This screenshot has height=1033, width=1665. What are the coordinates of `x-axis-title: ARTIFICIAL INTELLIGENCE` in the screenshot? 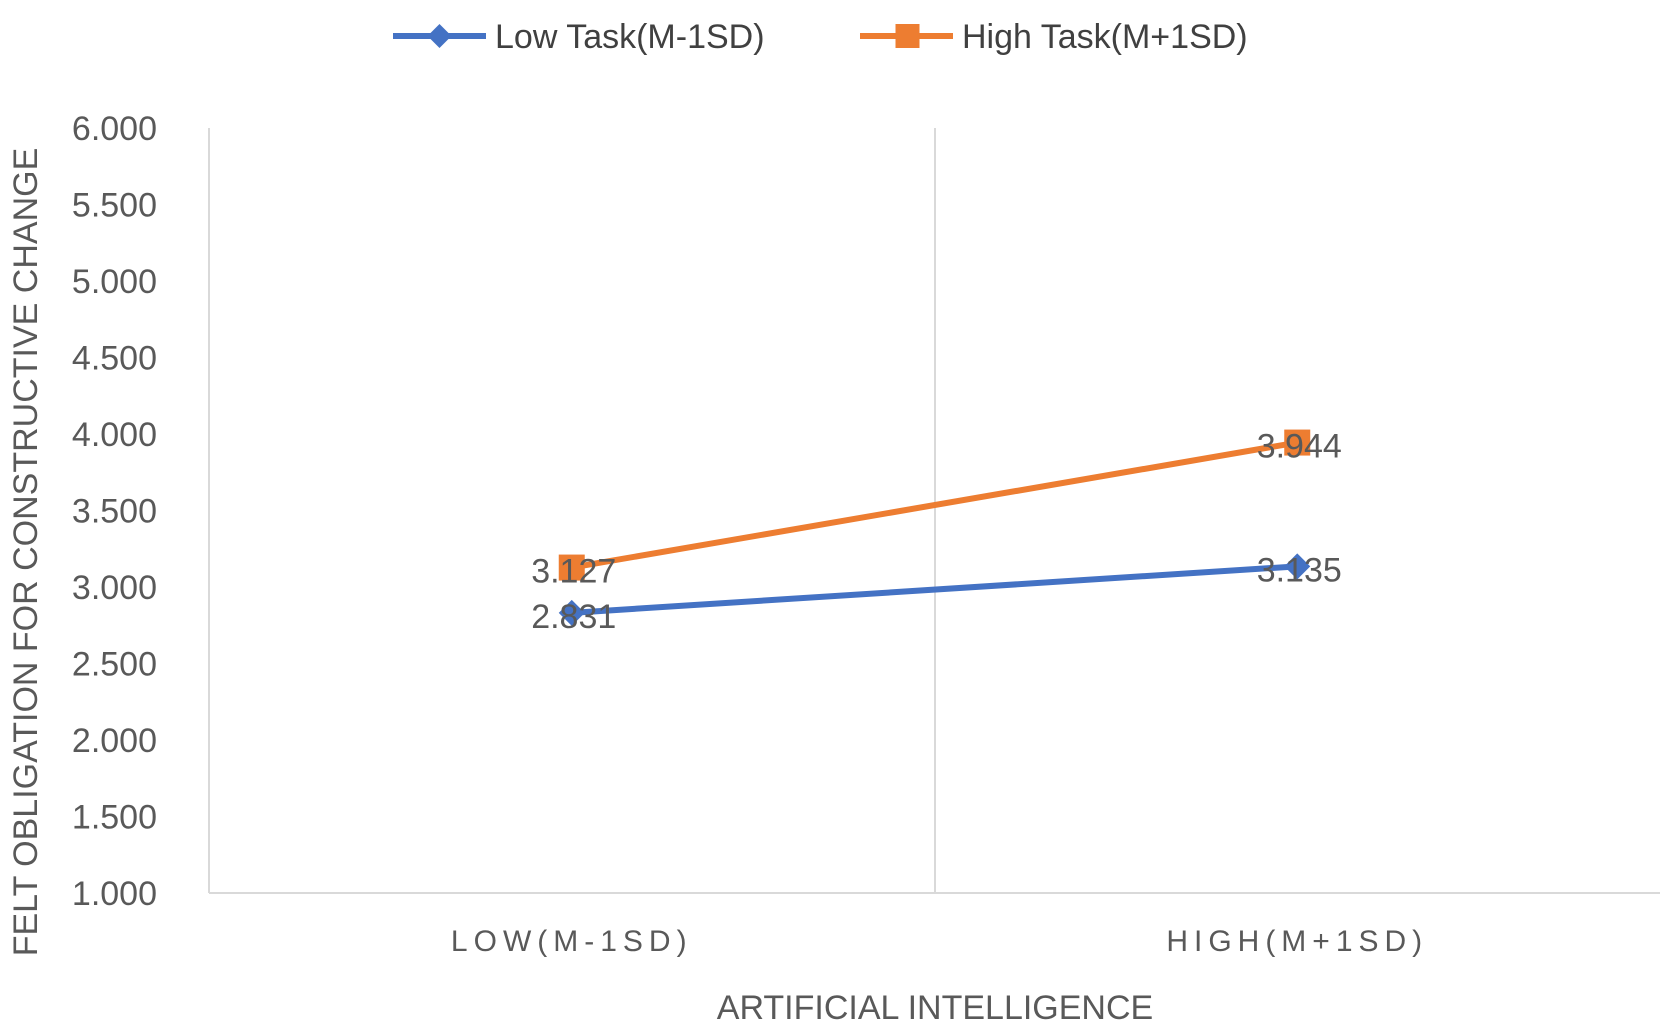 It's located at (935, 1008).